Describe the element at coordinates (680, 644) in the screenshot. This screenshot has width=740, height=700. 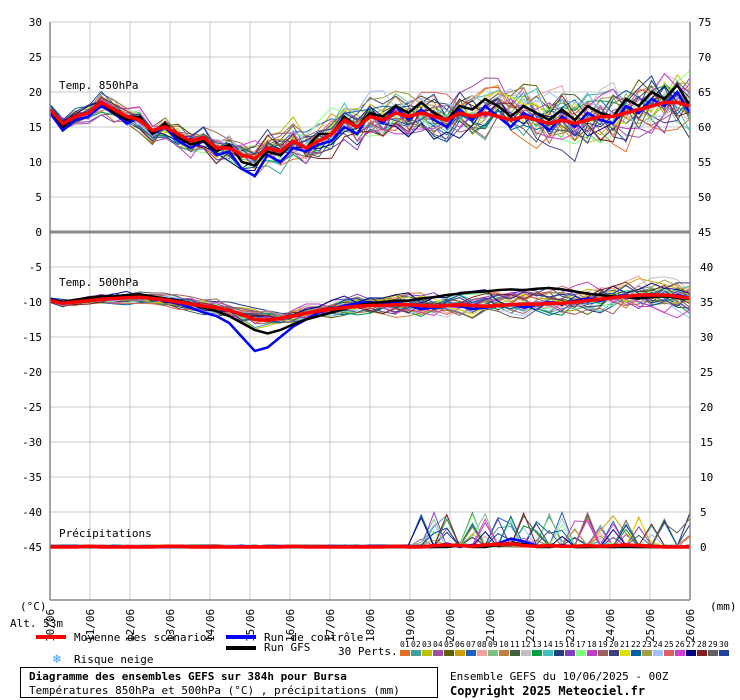
I see `perturbation-number: 26` at that location.